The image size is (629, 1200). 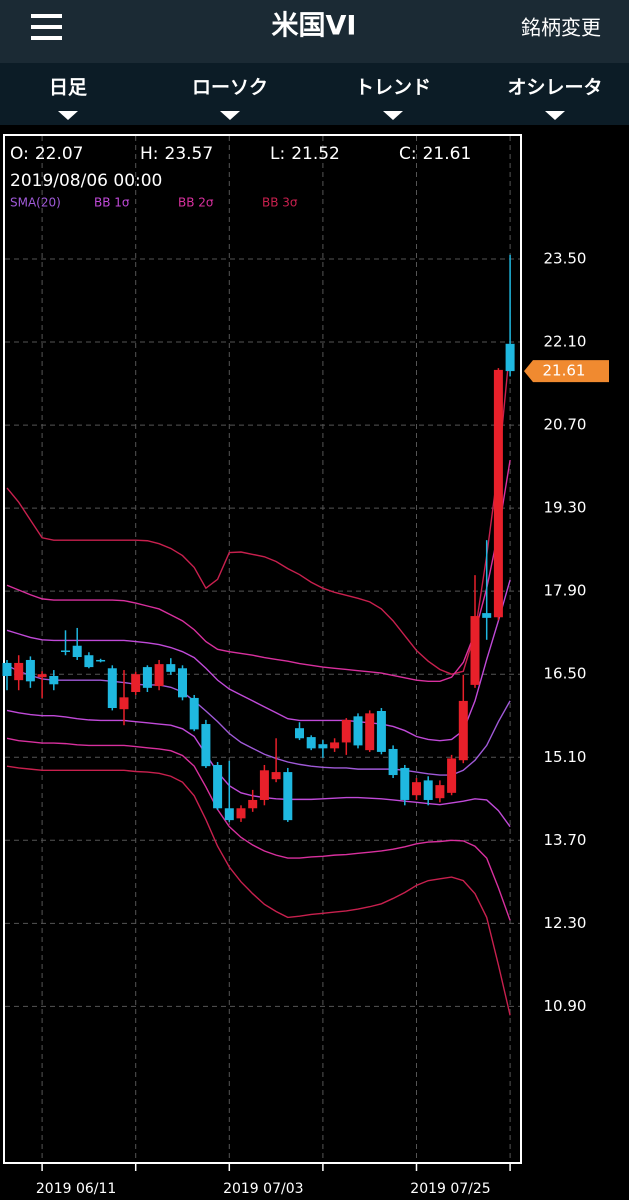 I want to click on y-tick-label: 16.50, so click(x=565, y=674).